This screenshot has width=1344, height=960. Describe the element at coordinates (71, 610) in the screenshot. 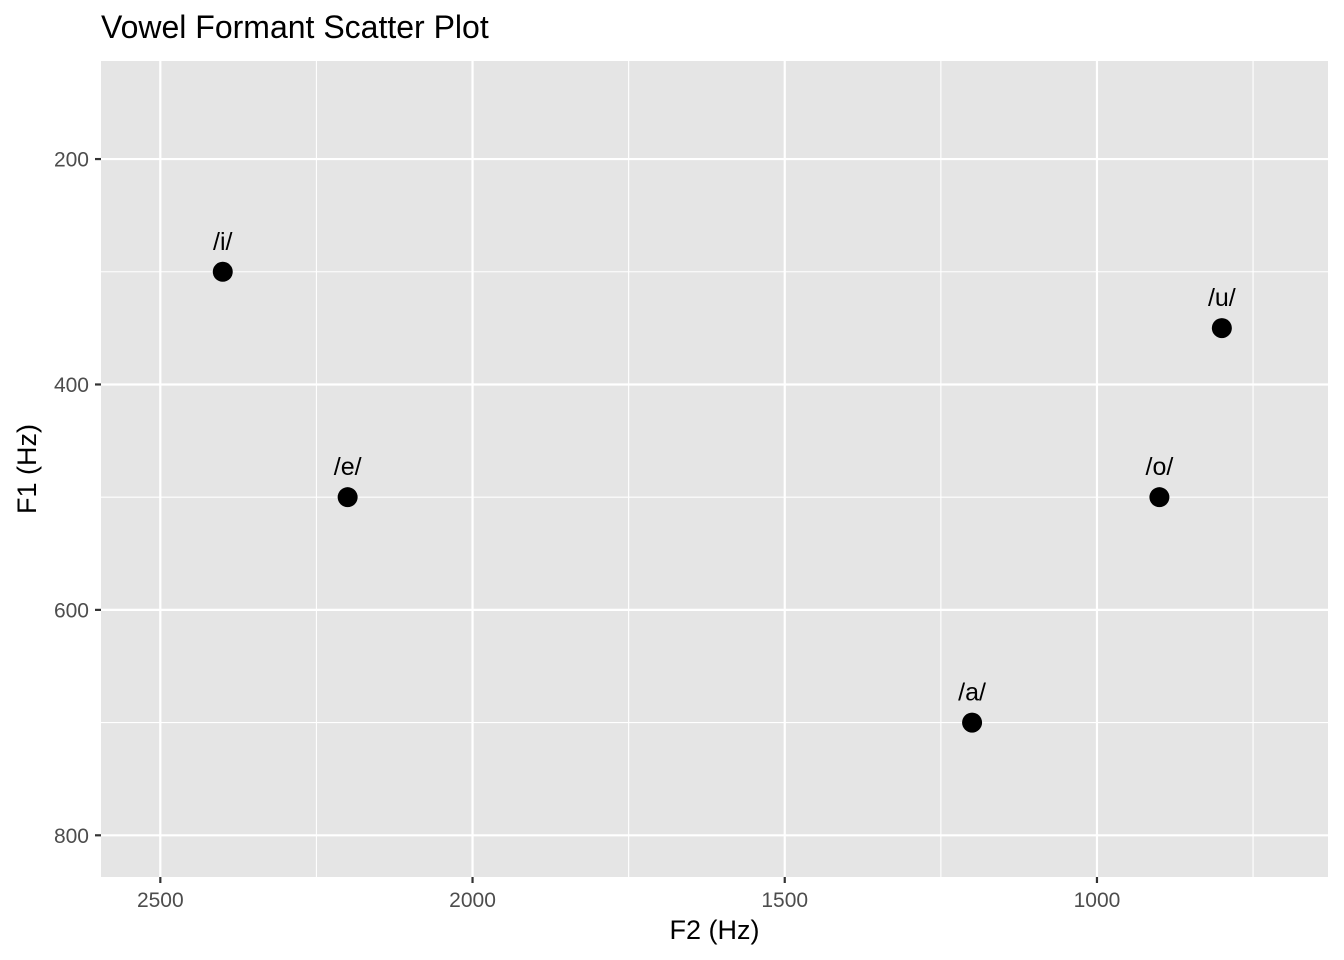

I see `y-tick-label: 600` at that location.